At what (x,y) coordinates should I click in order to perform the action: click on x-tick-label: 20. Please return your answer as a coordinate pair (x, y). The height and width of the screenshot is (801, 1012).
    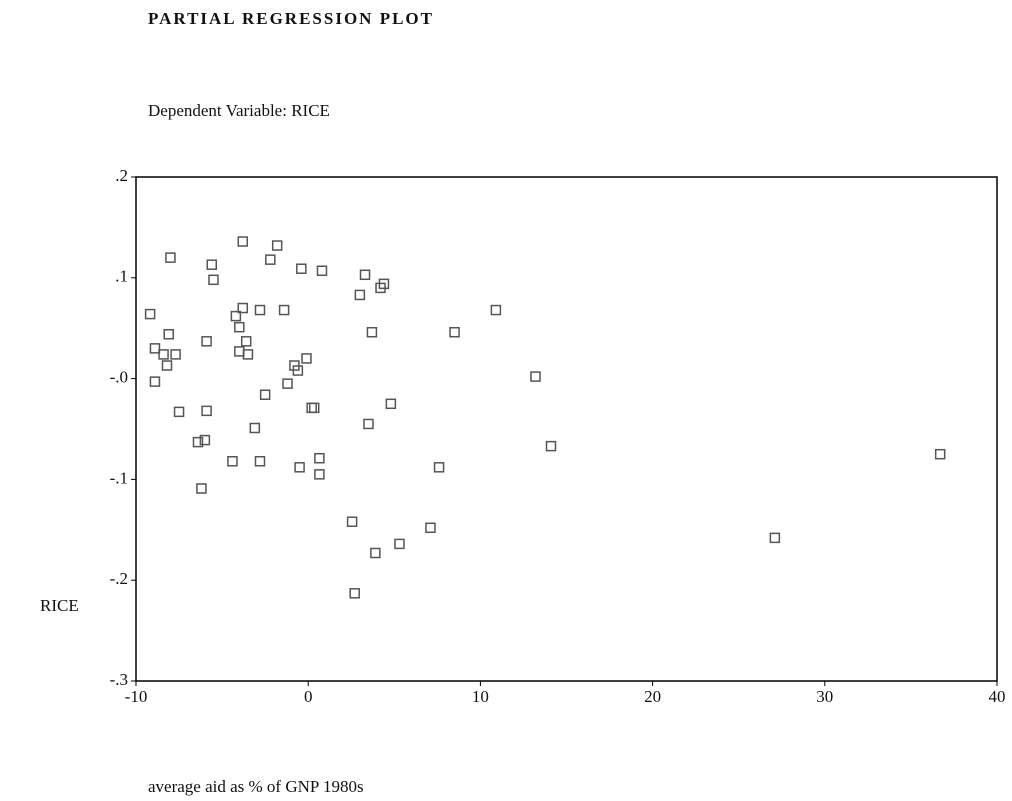
    Looking at the image, I should click on (652, 696).